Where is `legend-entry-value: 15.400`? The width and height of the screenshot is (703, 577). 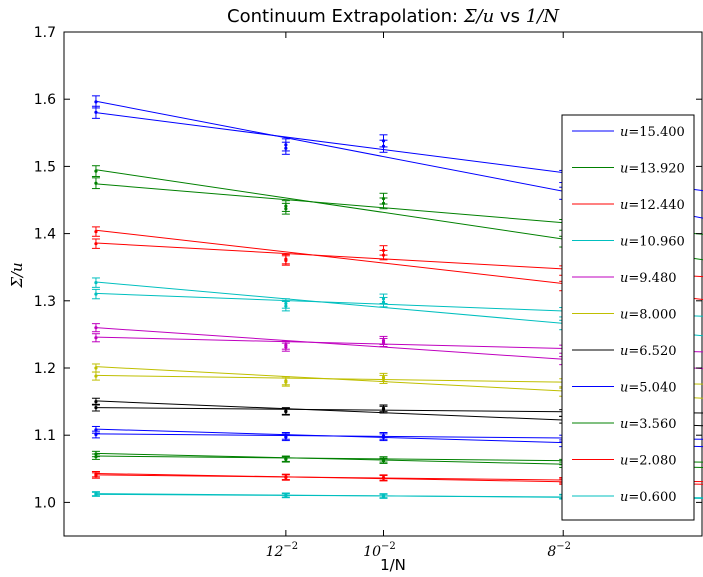 legend-entry-value: 15.400 is located at coordinates (662, 132).